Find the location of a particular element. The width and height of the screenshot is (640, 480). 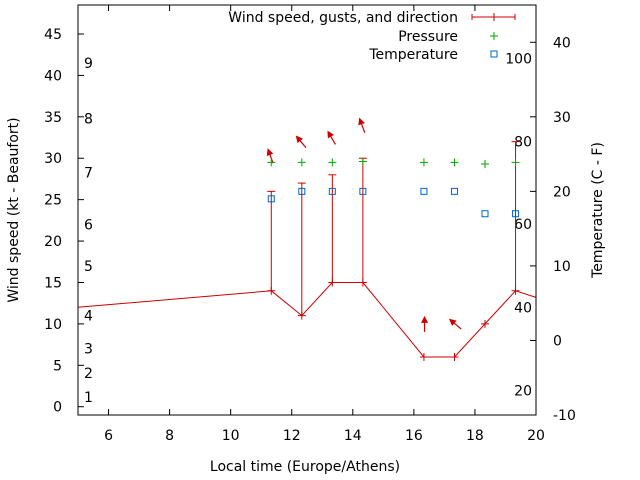

x-tick-label: 6 is located at coordinates (108, 436).